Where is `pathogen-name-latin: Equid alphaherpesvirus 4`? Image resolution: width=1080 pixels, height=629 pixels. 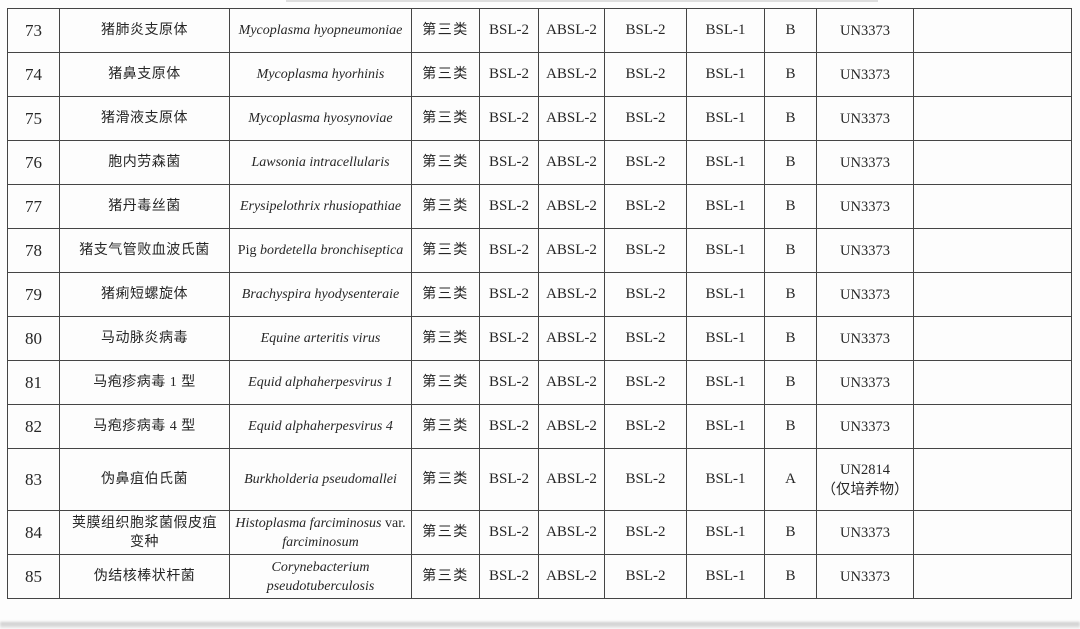 pathogen-name-latin: Equid alphaherpesvirus 4 is located at coordinates (320, 426).